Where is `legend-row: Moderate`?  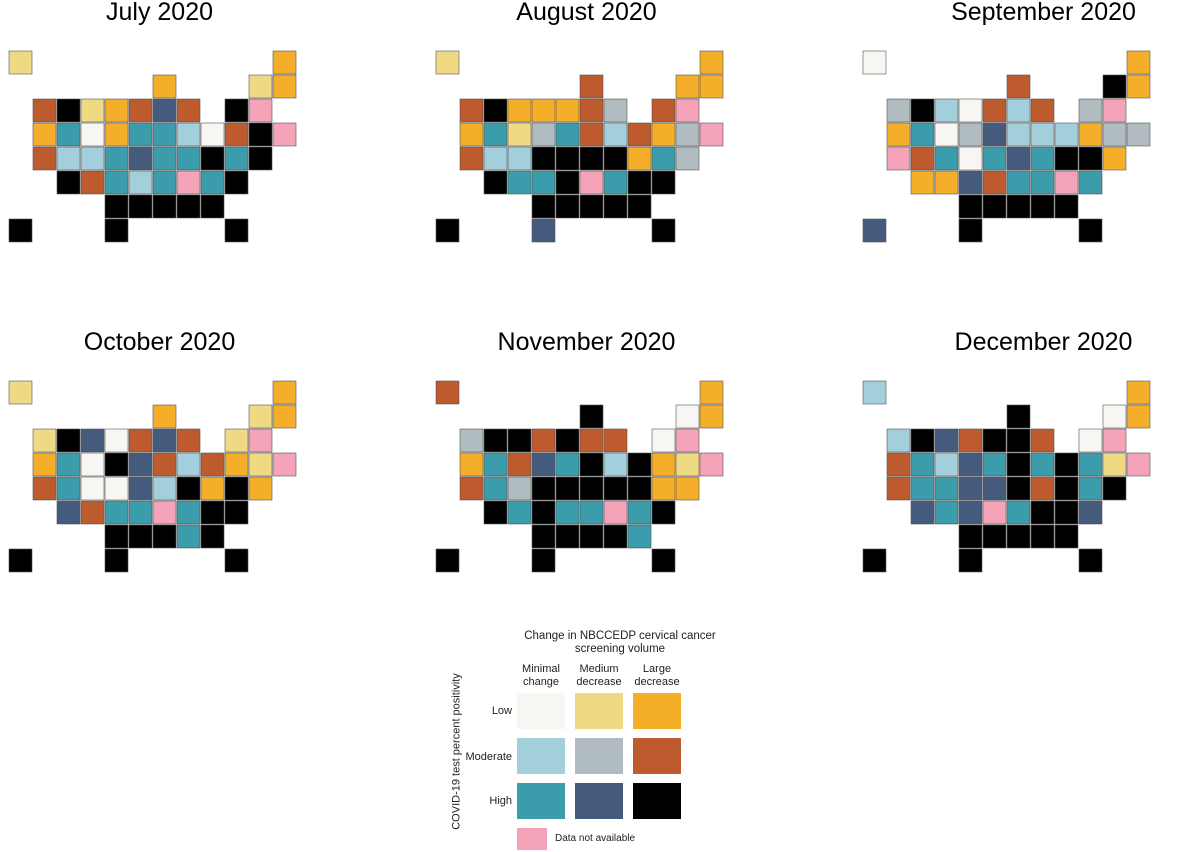 legend-row: Moderate is located at coordinates (488, 757).